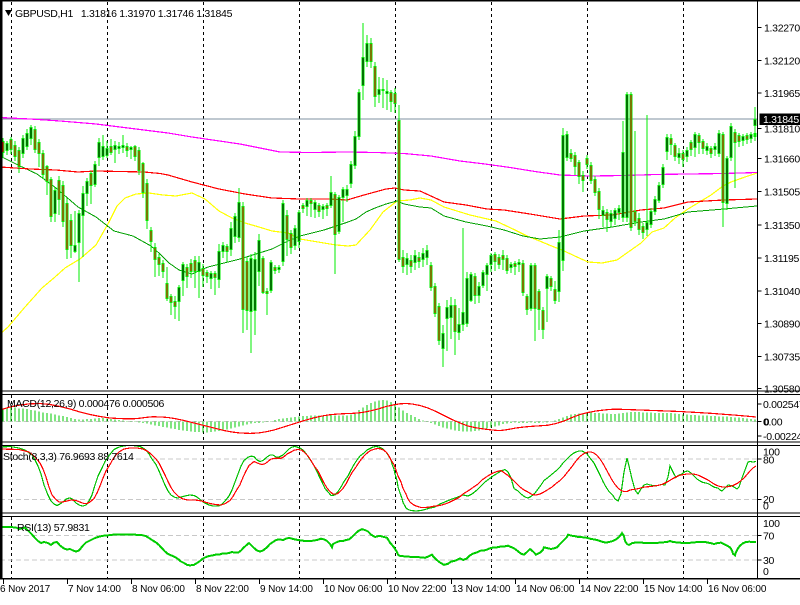 The image size is (800, 605). Describe the element at coordinates (781, 437) in the screenshot. I see `svg-text: -0.00224` at that location.